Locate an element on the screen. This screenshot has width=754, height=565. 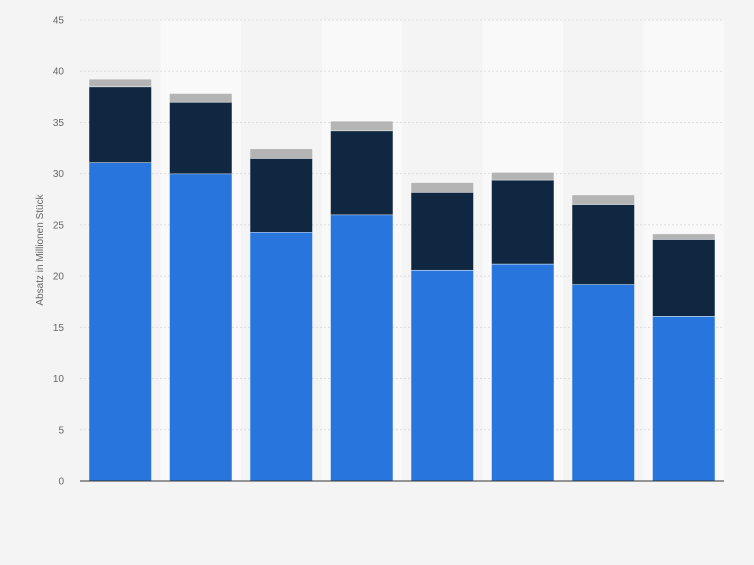
y-tick-label: 10 is located at coordinates (59, 379).